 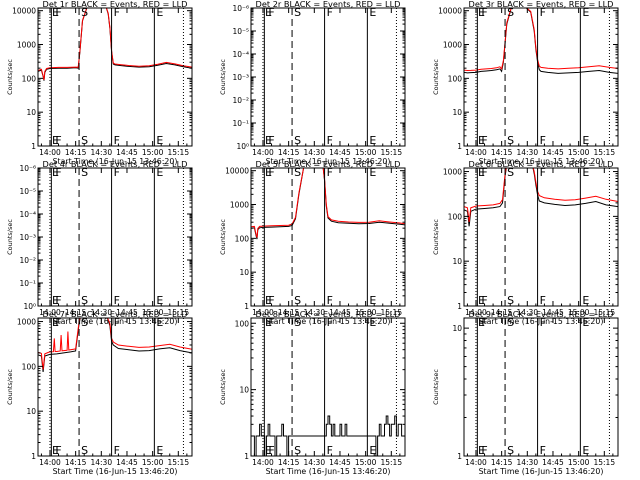 What do you see at coordinates (328, 164) in the screenshot?
I see `panel-title: Det 5r BLACK = Events, RED = LLD` at bounding box center [328, 164].